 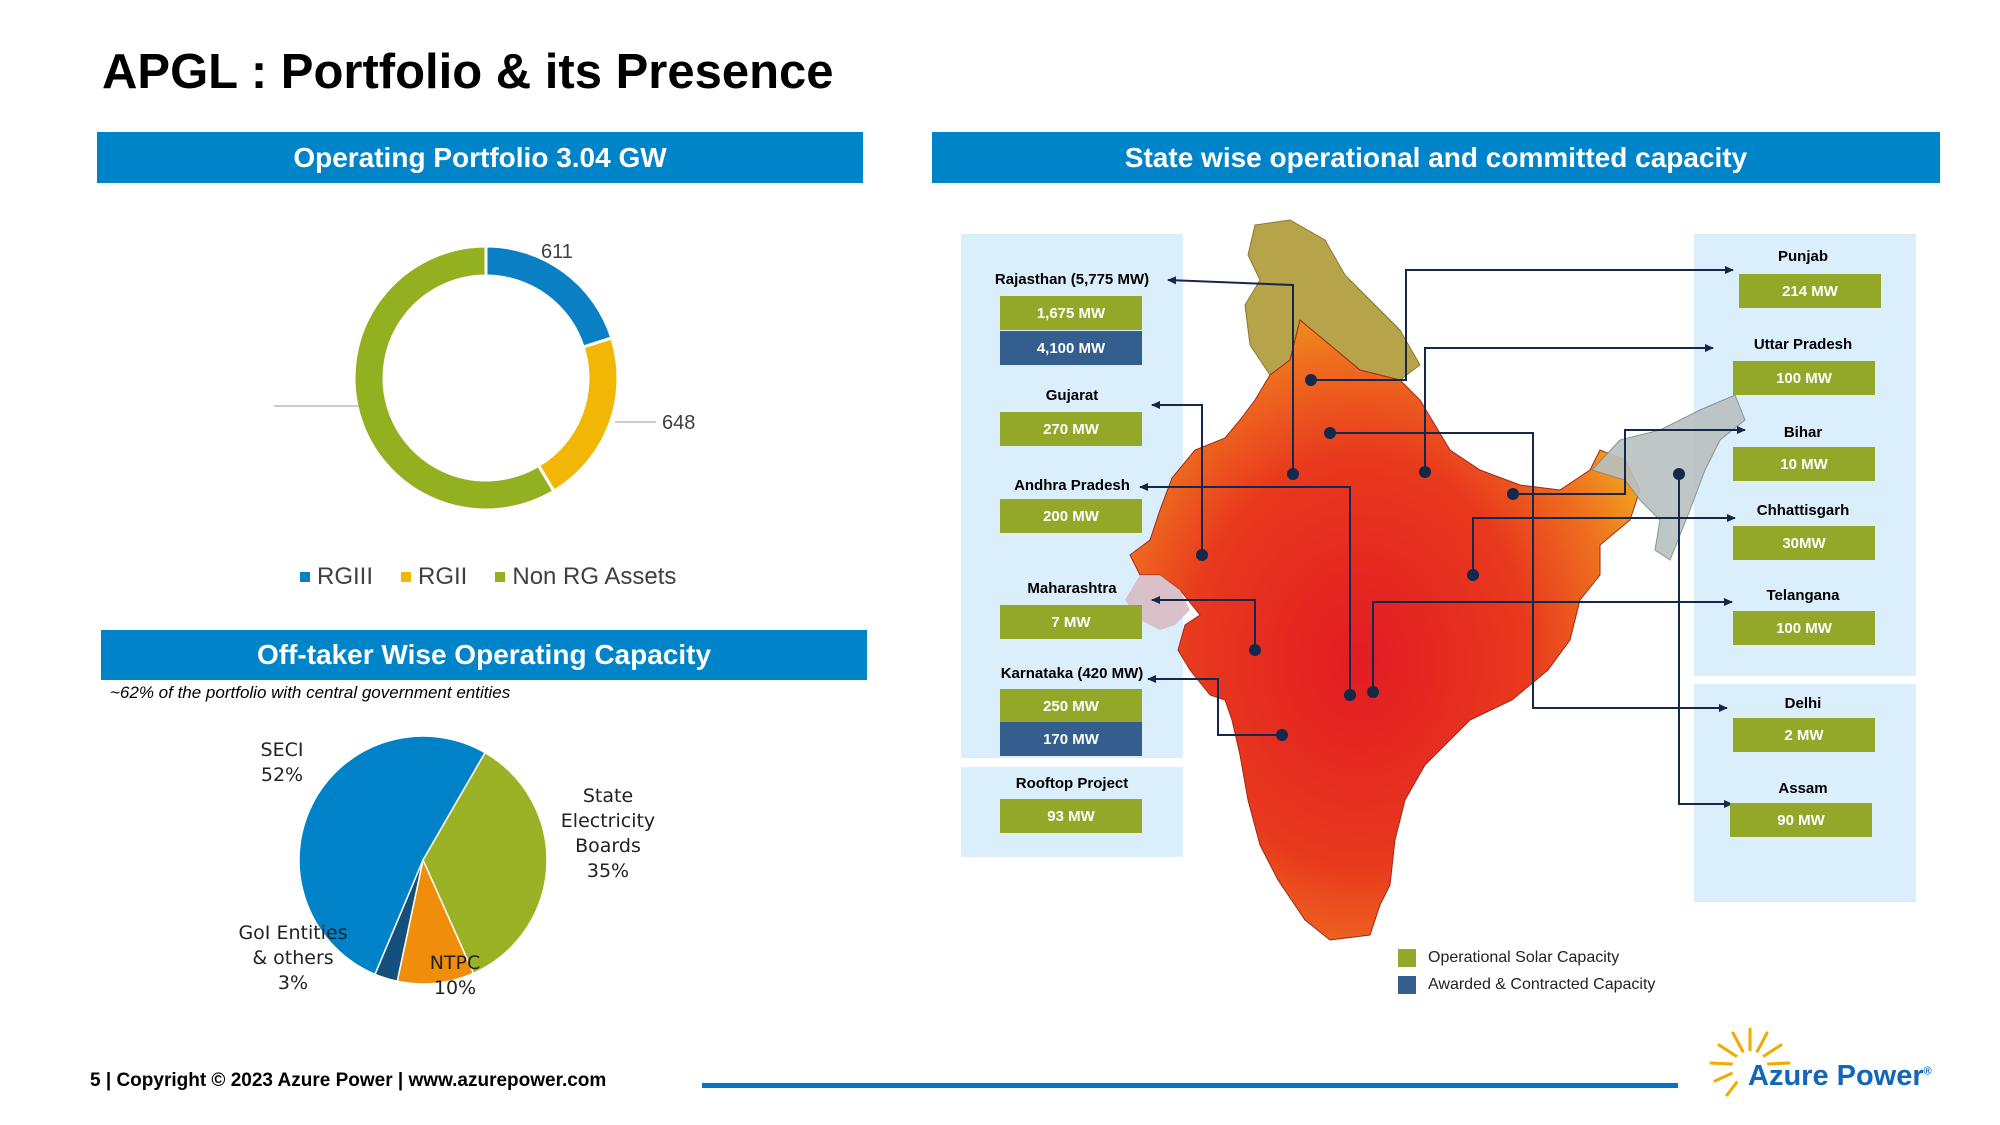 What do you see at coordinates (1071, 313) in the screenshot?
I see `cap-rajasthan-operational: 1,675 MW` at bounding box center [1071, 313].